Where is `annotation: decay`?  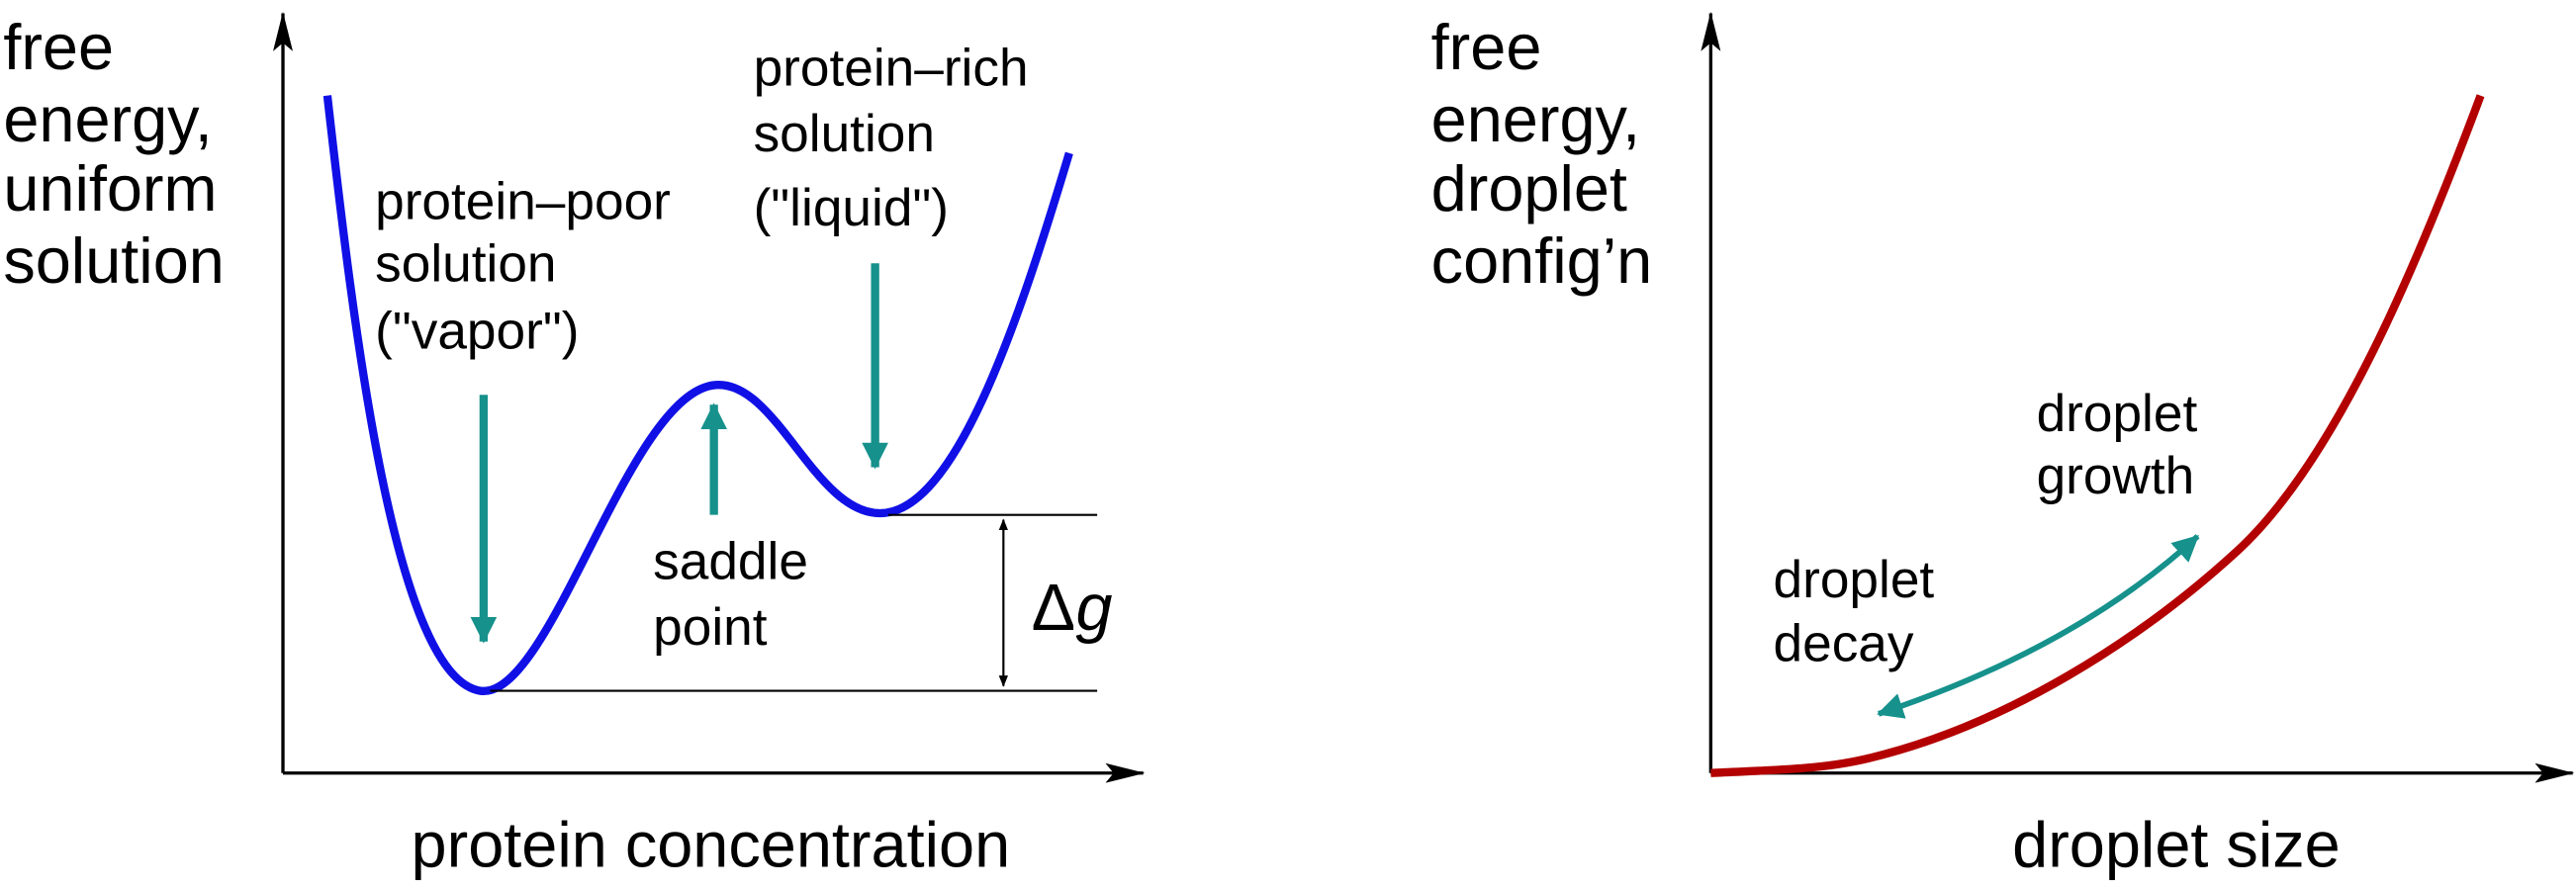
annotation: decay is located at coordinates (1844, 644).